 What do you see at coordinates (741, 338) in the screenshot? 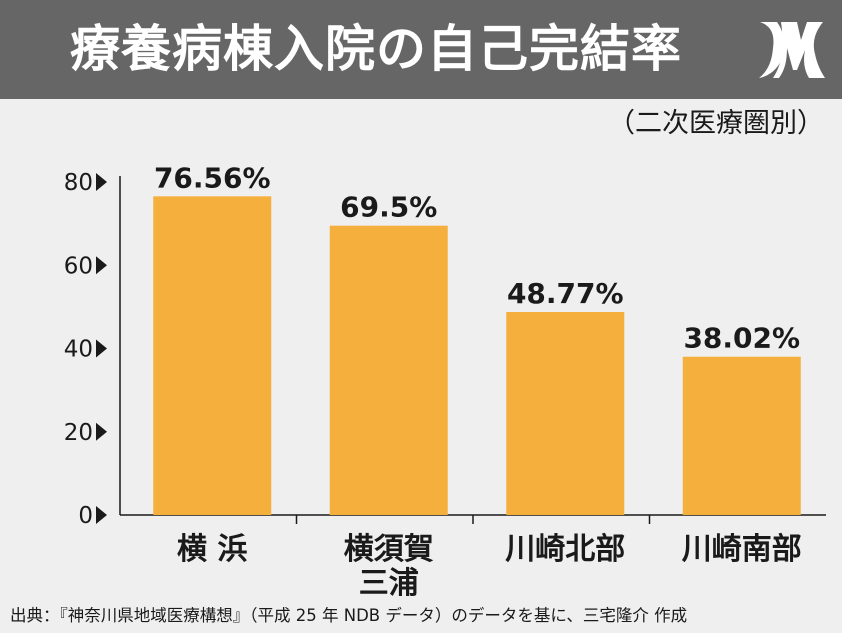
I see `bar-value-label: 38.02%` at bounding box center [741, 338].